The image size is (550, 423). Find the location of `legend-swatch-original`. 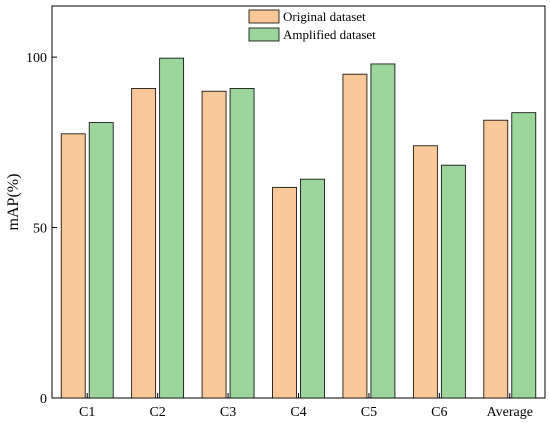

legend-swatch-original is located at coordinates (264, 16).